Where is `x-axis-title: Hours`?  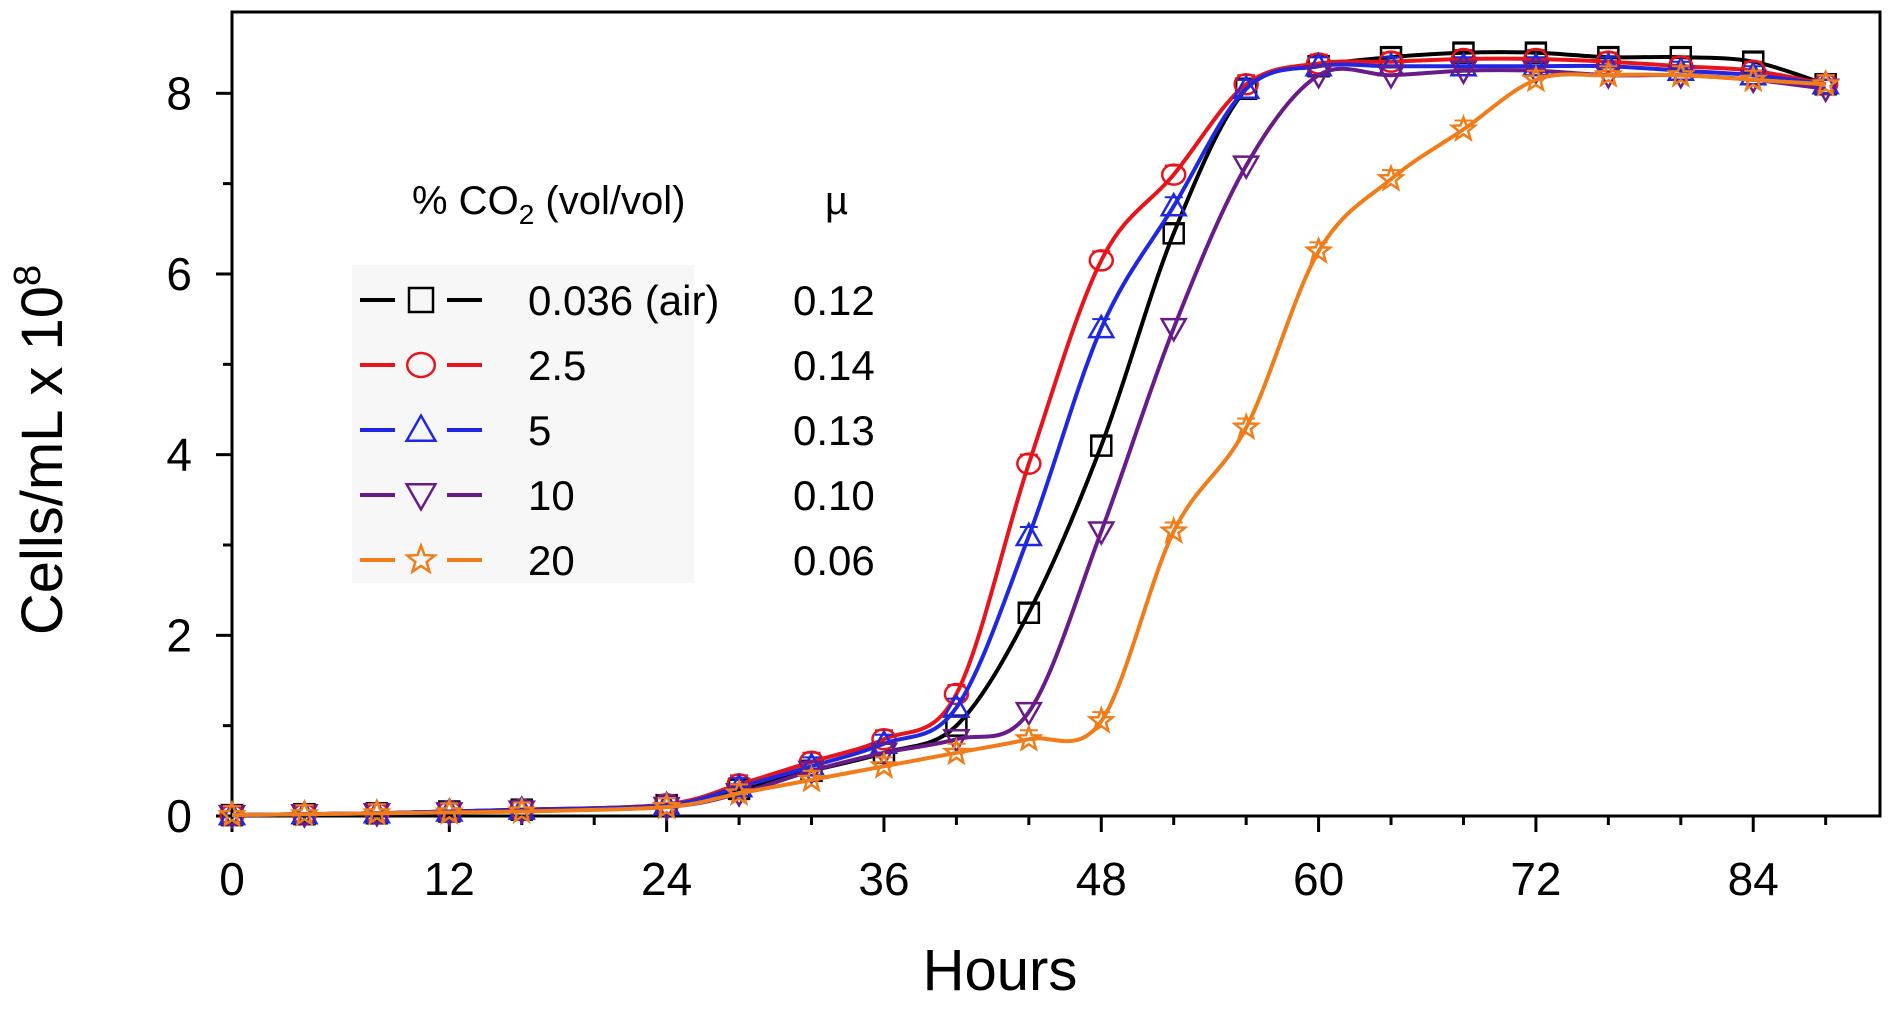
x-axis-title: Hours is located at coordinates (1000, 970).